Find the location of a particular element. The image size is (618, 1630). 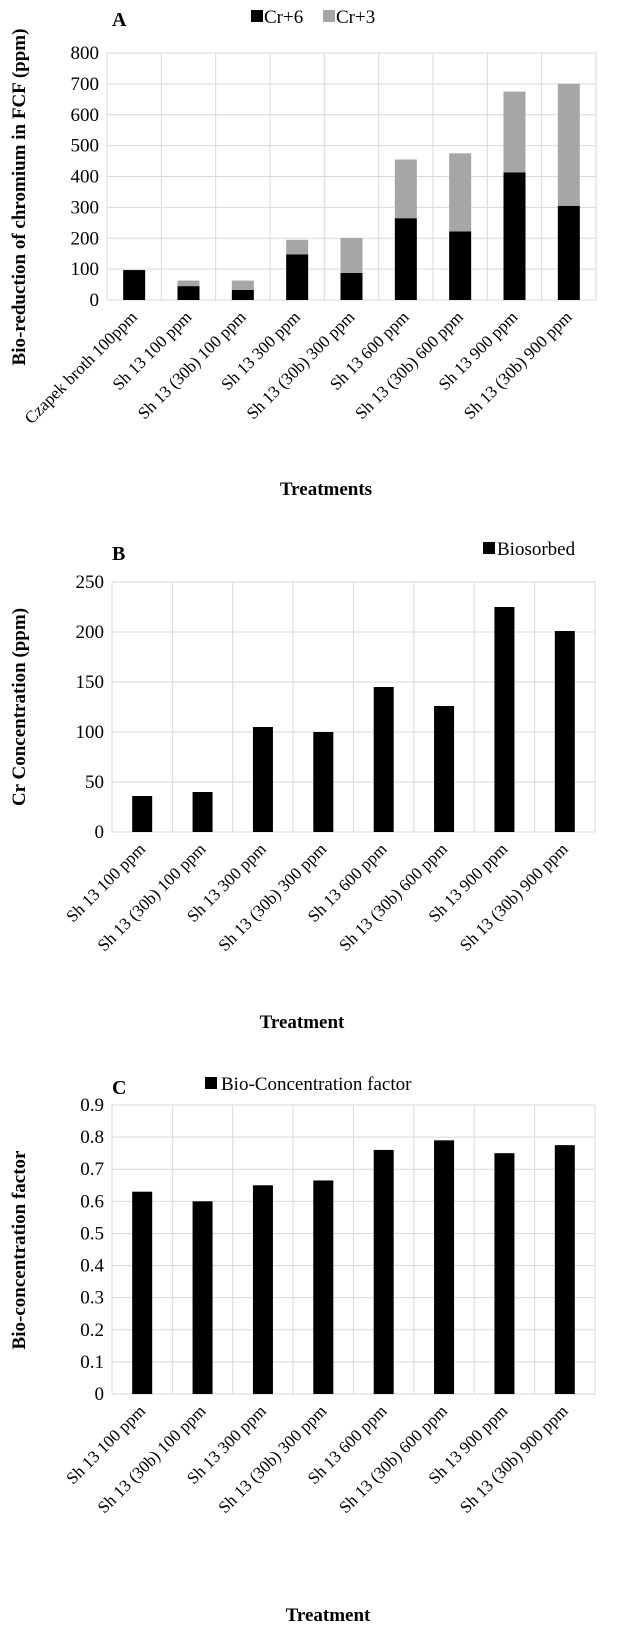

y-ticks-b: 0 50 100 150 200 250 is located at coordinates (90, 707).